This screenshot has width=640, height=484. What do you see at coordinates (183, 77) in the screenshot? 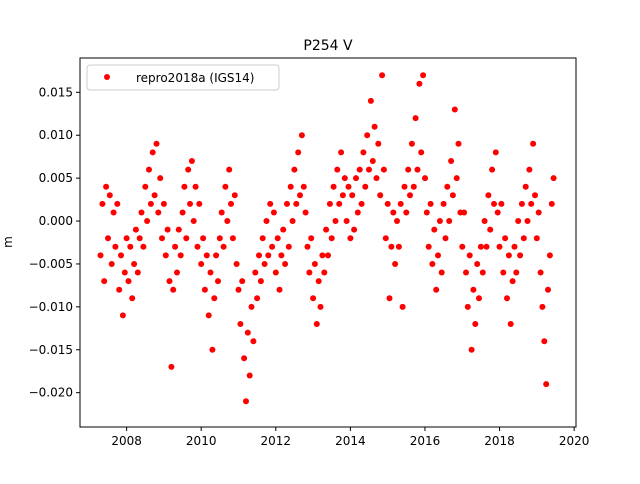
I see `legend-box` at bounding box center [183, 77].